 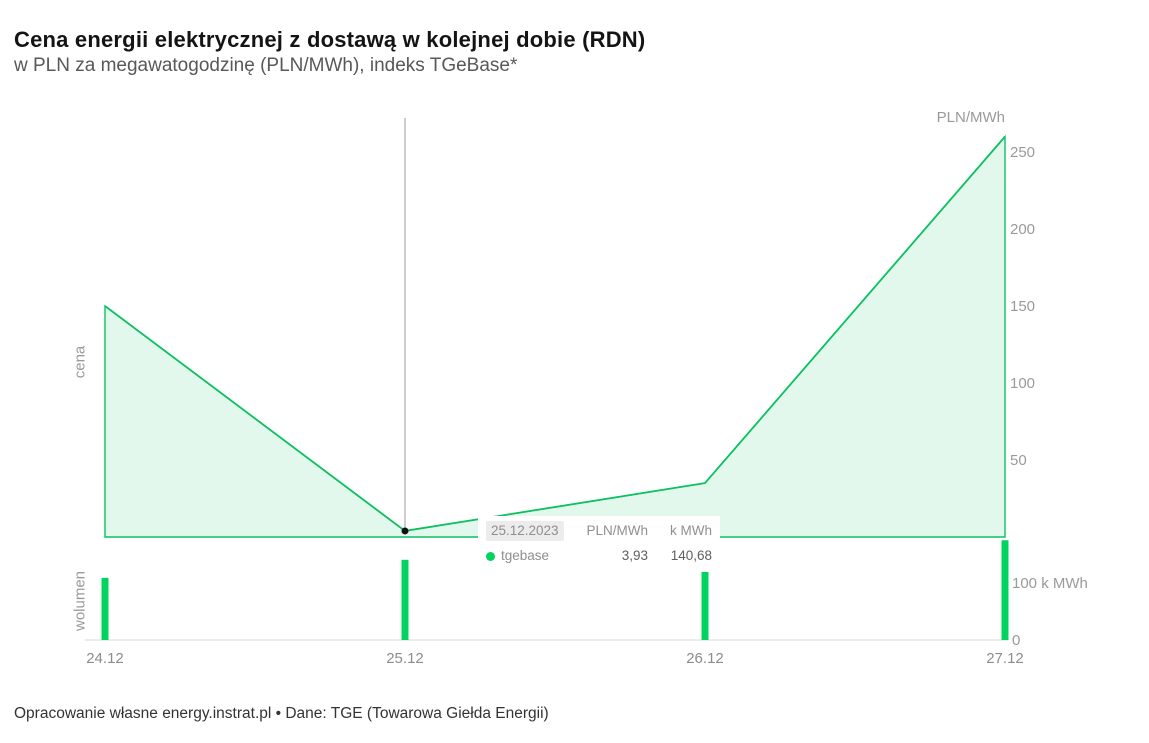 I want to click on tooltip-series-name: tgebase, so click(x=525, y=555).